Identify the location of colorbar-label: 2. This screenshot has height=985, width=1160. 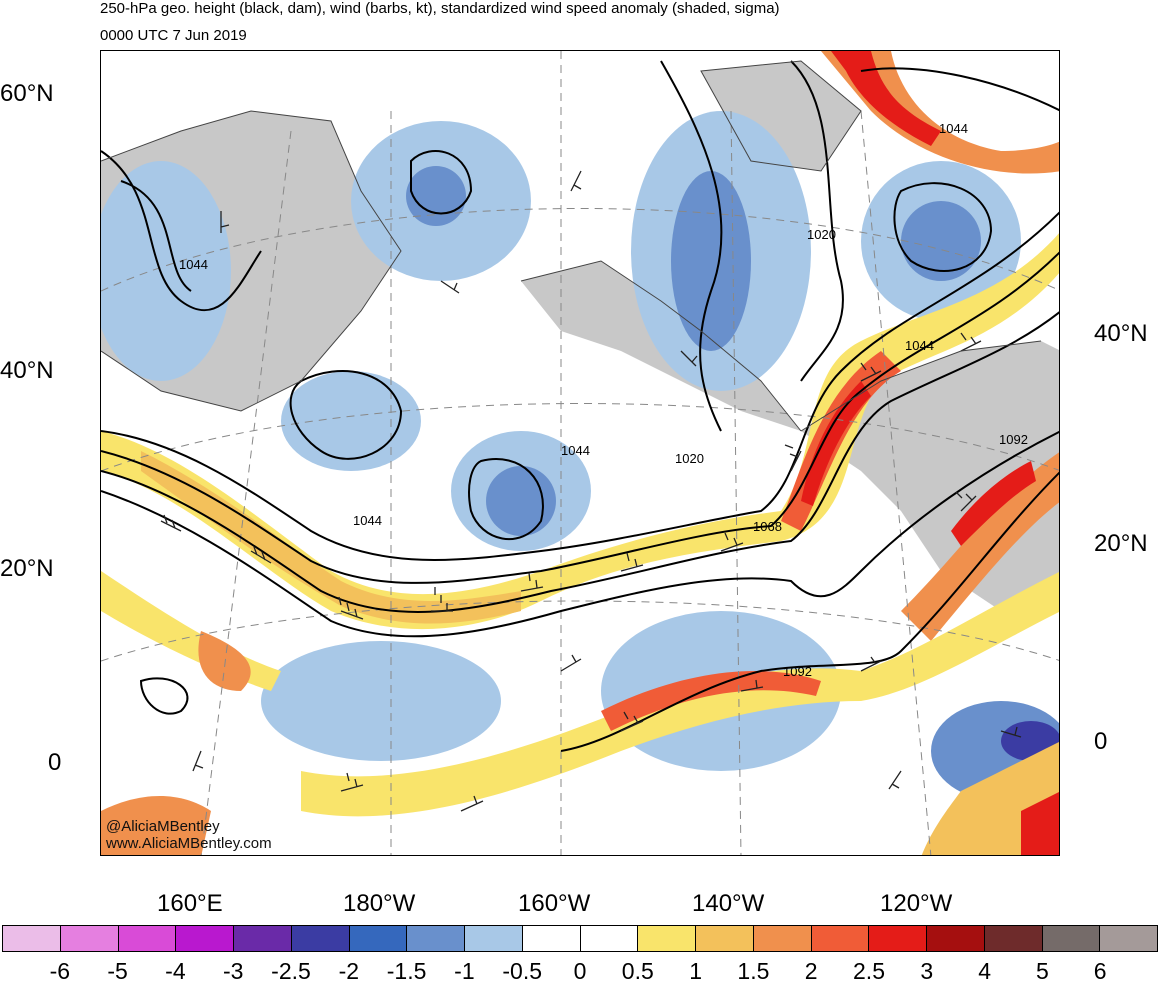
(811, 971).